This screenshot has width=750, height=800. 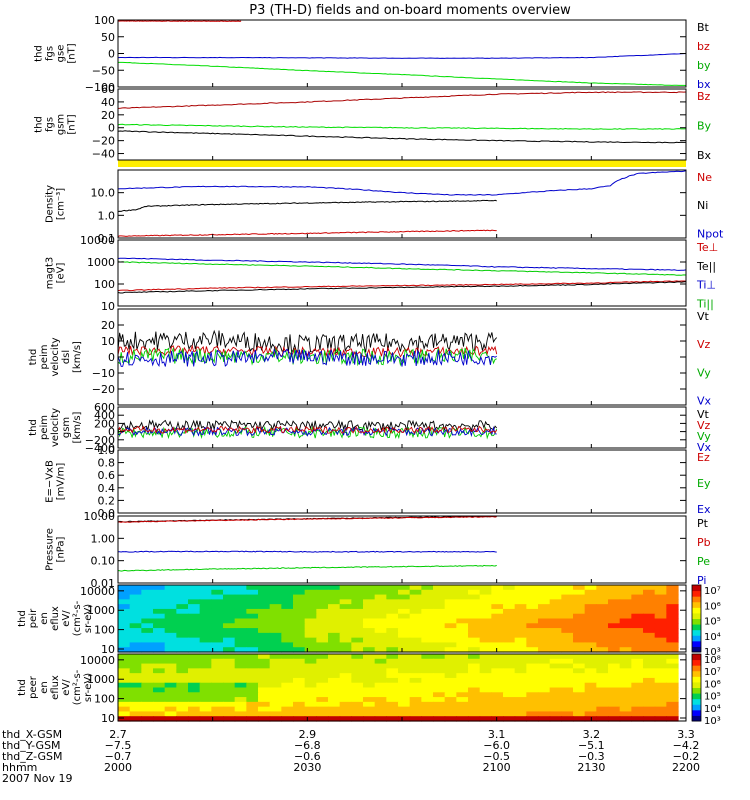 I want to click on legend-entry: Ti⊥, so click(x=706, y=285).